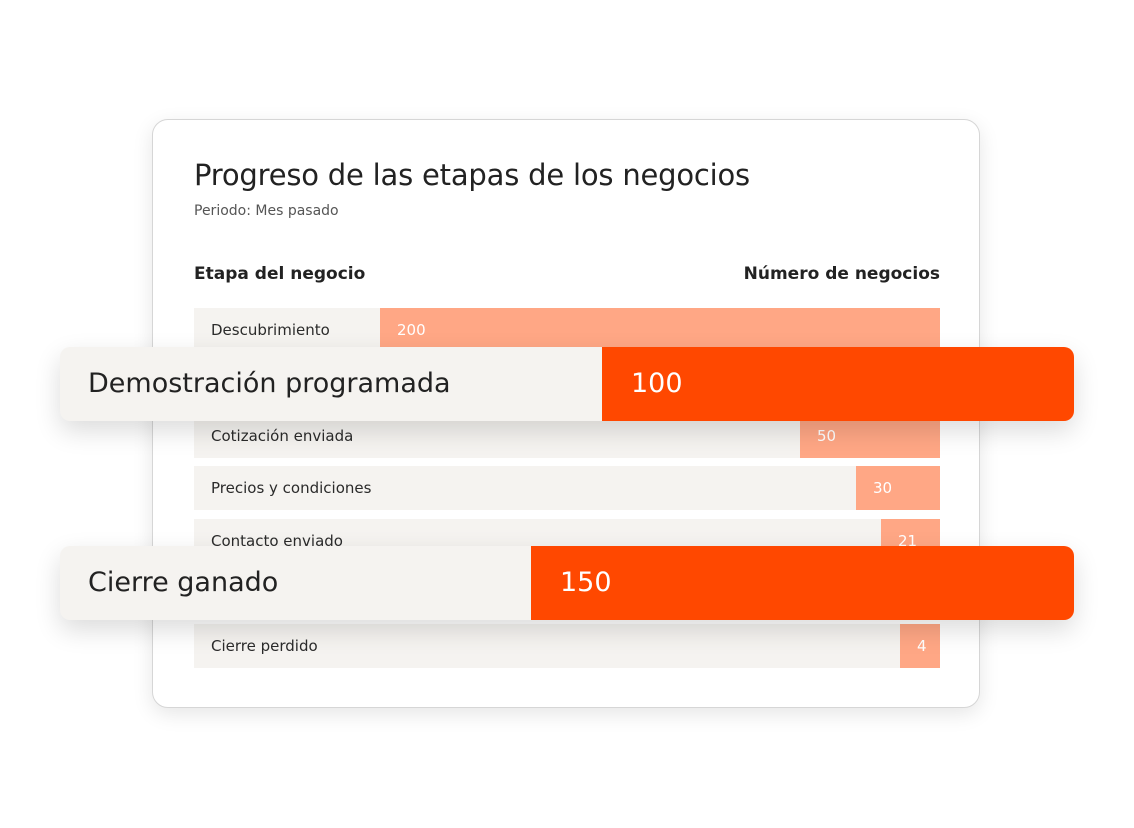 The height and width of the screenshot is (828, 1134). I want to click on column-header-count: Número de negocios, so click(841, 274).